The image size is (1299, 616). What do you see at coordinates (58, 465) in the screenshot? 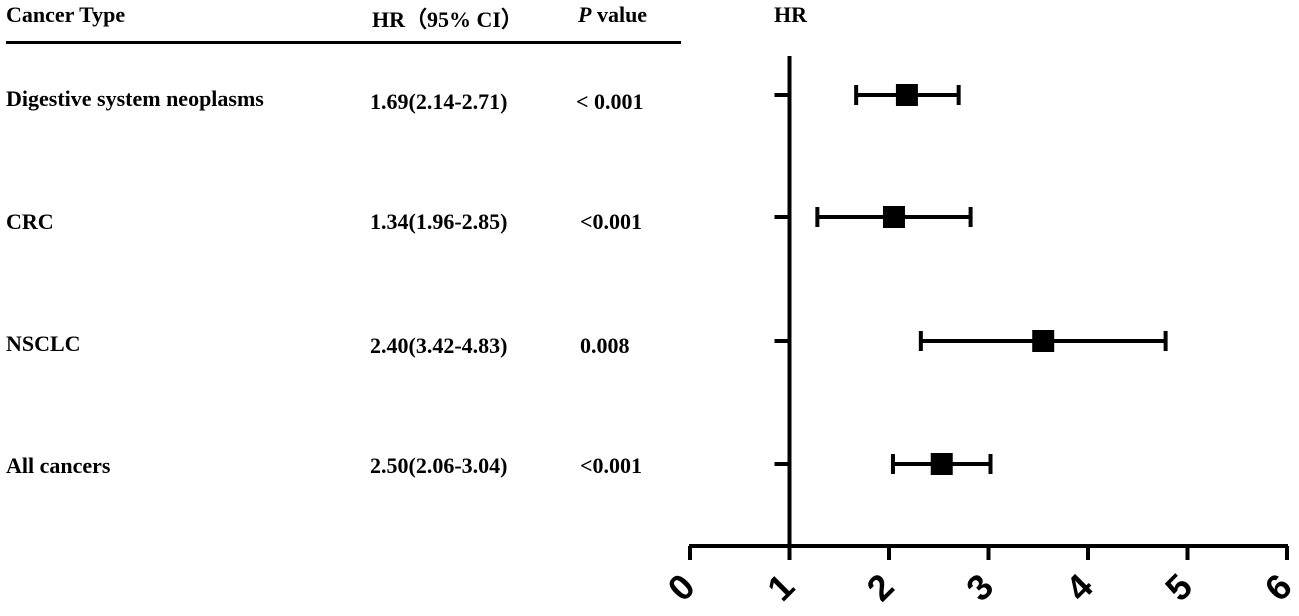
I see `row-name-all: All cancers` at bounding box center [58, 465].